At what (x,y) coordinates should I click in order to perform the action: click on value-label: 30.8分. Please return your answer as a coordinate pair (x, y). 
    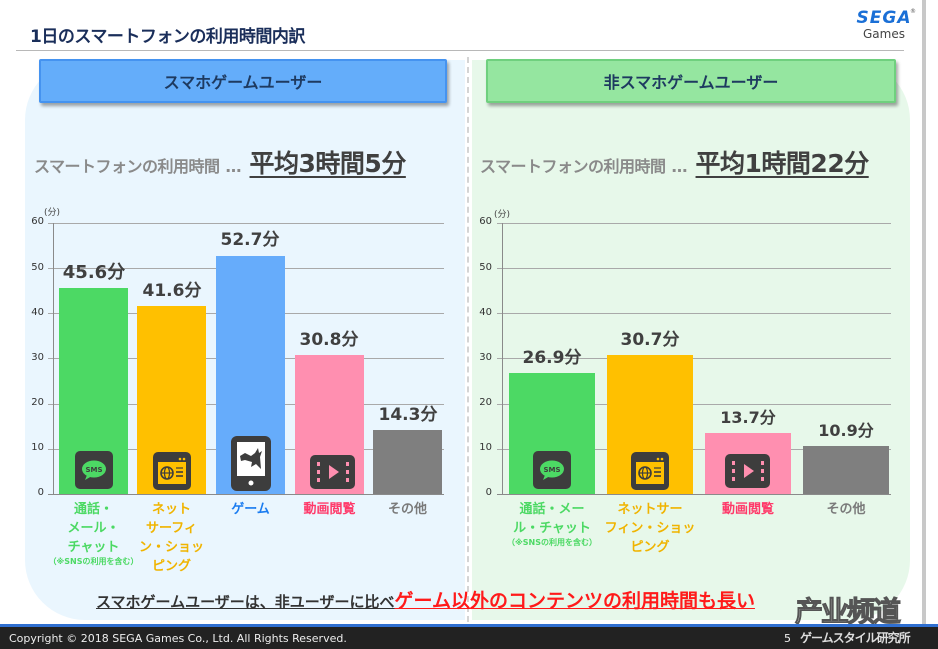
    Looking at the image, I should click on (329, 340).